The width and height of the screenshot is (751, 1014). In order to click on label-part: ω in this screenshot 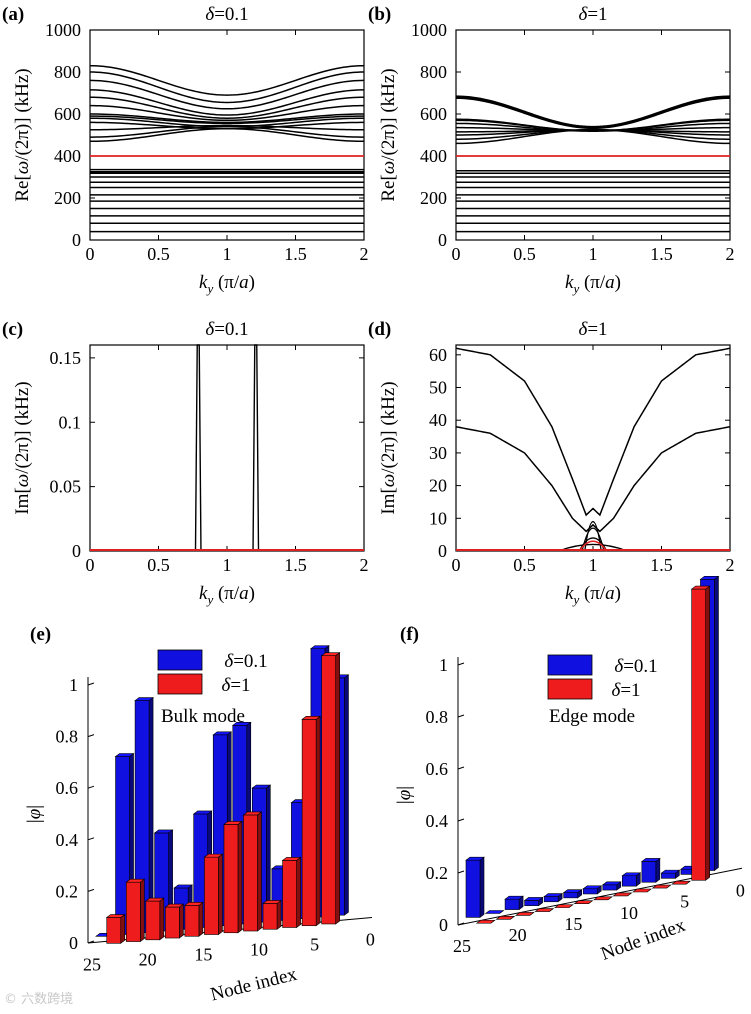, I will do `click(388, 480)`.